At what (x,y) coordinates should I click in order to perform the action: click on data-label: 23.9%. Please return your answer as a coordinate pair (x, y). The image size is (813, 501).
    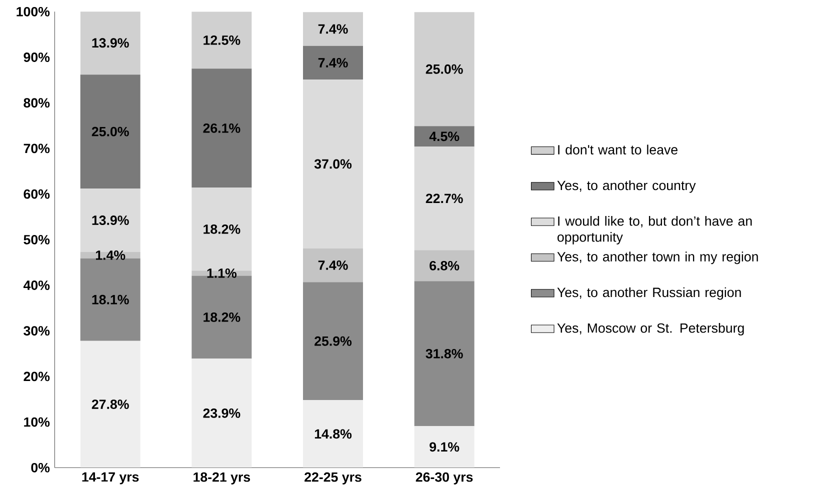
    Looking at the image, I should click on (221, 413).